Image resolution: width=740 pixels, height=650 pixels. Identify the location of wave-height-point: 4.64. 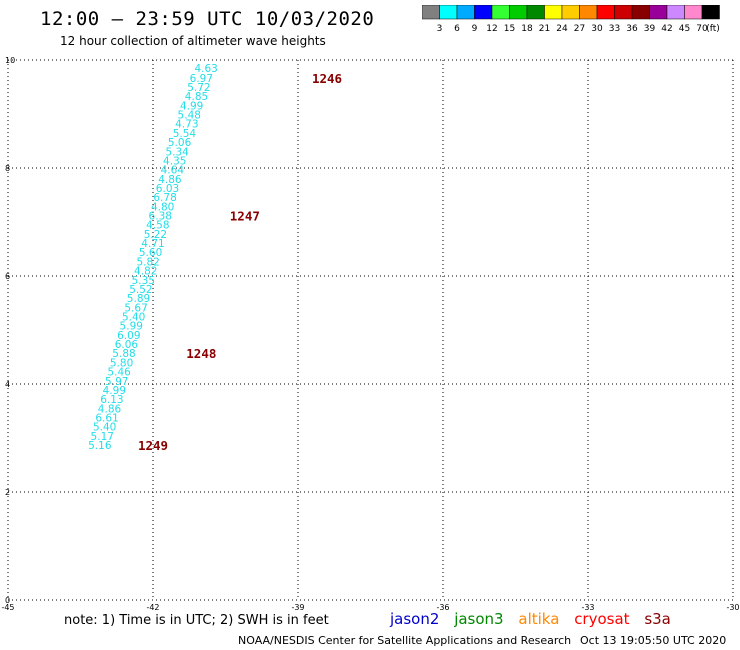
(173, 171).